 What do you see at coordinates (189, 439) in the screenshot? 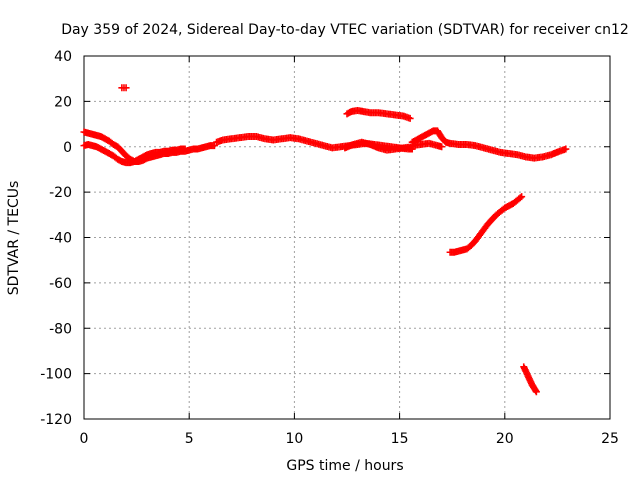
I see `x-tick-label: 5` at bounding box center [189, 439].